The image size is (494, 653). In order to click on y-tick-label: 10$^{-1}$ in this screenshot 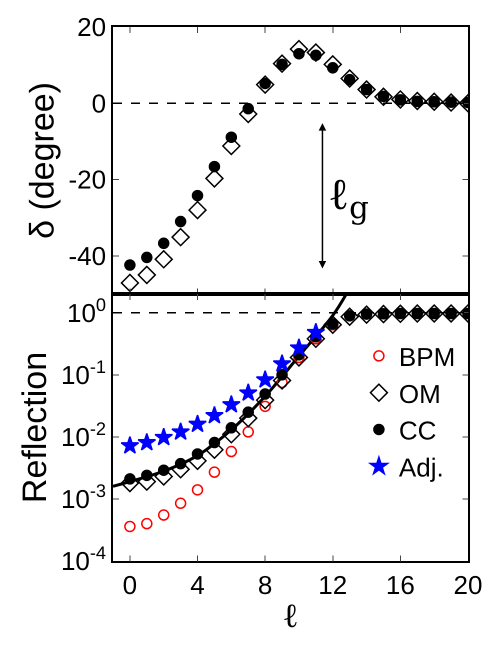, I will do `click(83, 373)`.